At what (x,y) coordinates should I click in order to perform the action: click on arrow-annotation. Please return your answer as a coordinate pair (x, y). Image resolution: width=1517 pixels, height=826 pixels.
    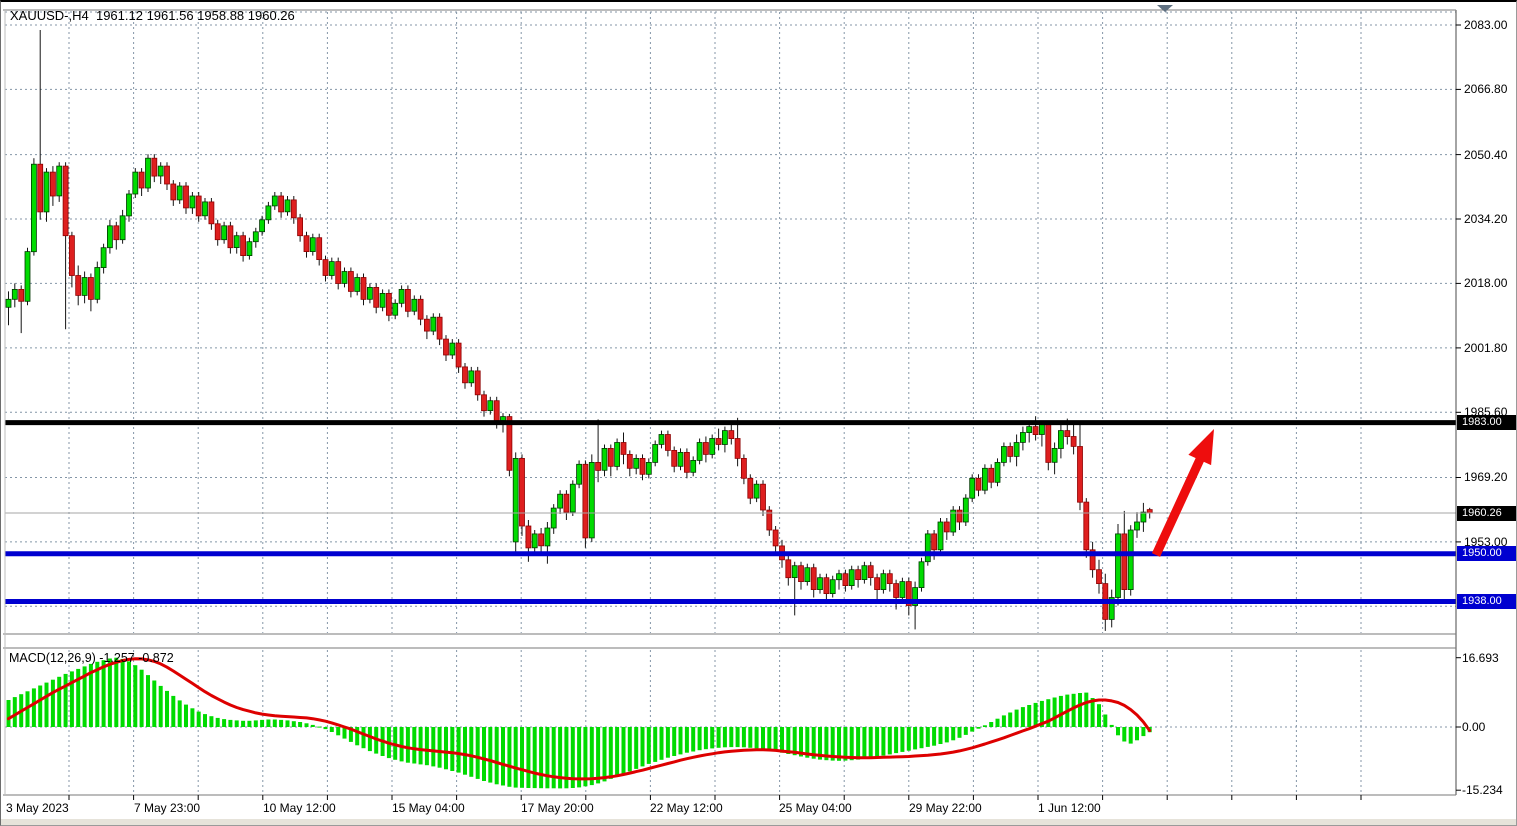
    Looking at the image, I should click on (1182, 493).